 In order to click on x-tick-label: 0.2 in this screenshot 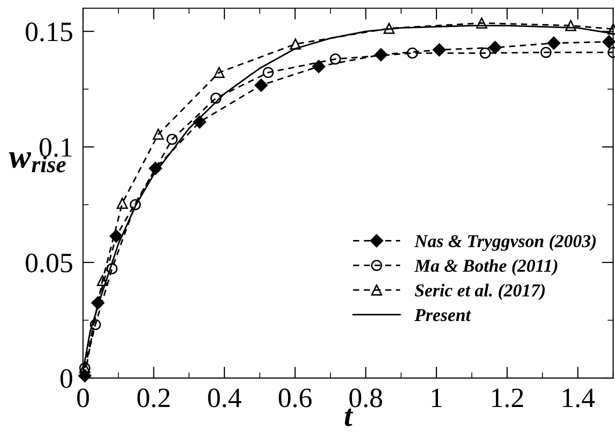, I will do `click(153, 398)`.